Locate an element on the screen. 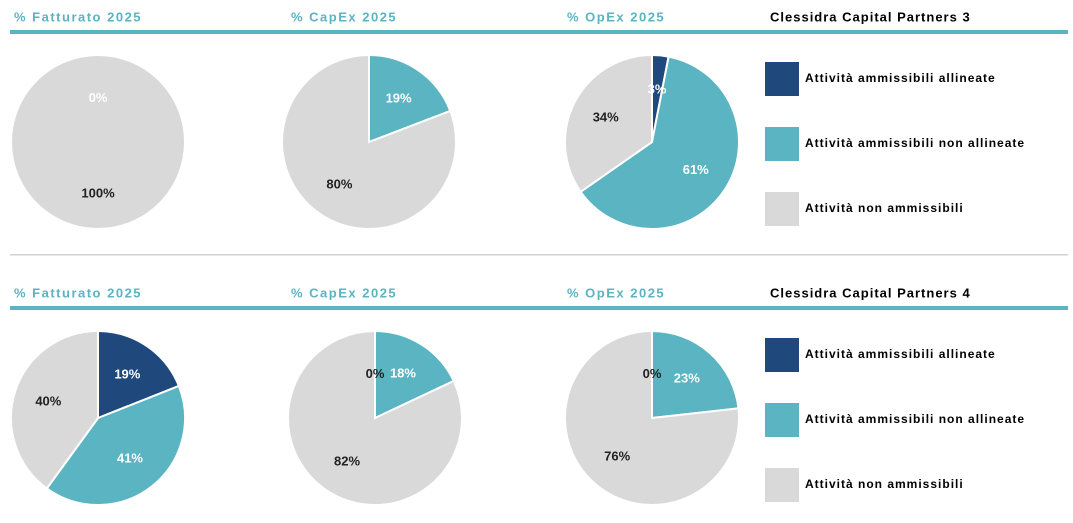  data-label: 100% is located at coordinates (98, 193).